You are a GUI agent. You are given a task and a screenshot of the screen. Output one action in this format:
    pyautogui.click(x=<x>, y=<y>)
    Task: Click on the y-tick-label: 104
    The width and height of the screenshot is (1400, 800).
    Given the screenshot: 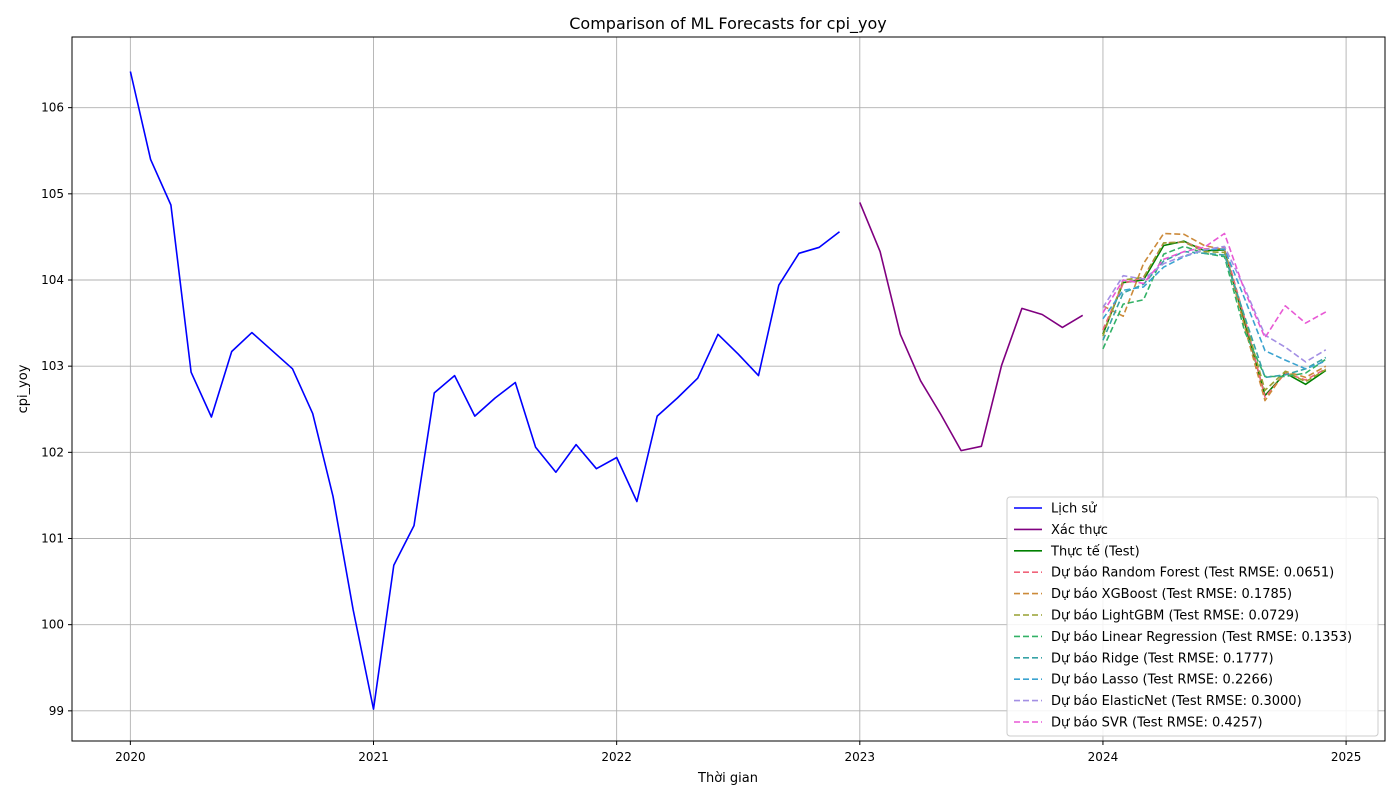 What is the action you would take?
    pyautogui.click(x=52, y=280)
    